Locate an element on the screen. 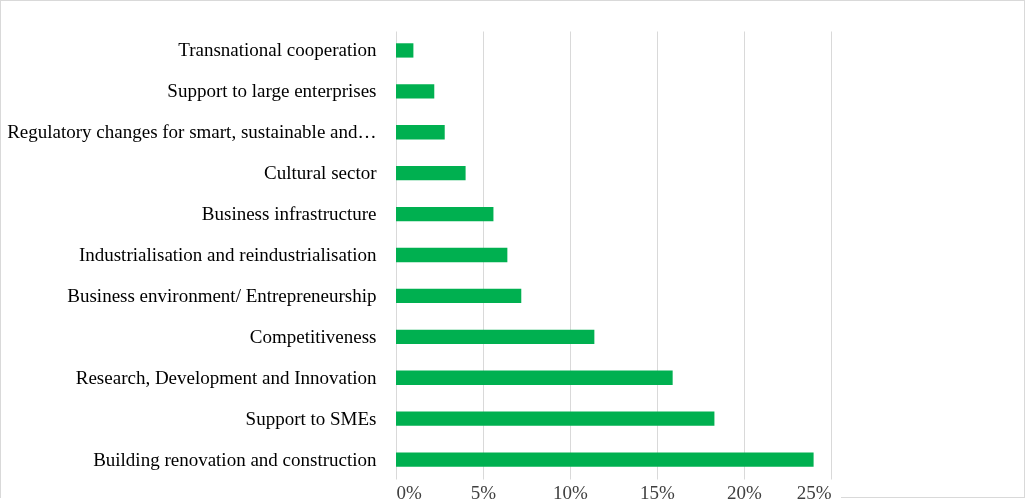 This screenshot has height=500, width=1027. y-tick-label: Business environment/ Entrepreneurship is located at coordinates (222, 295).